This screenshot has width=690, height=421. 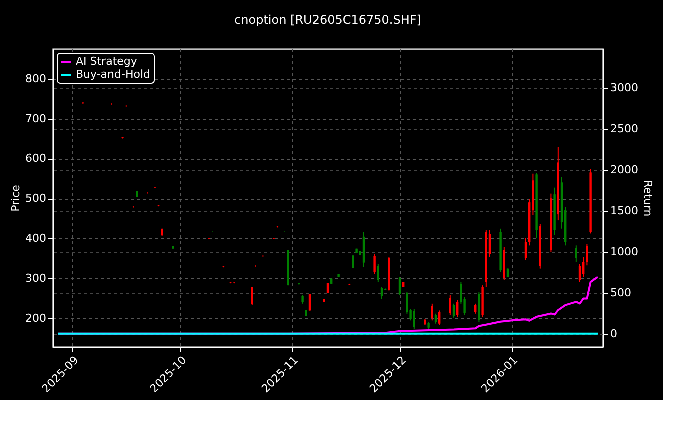 I want to click on legend-label: Buy-and-Hold, so click(x=113, y=74).